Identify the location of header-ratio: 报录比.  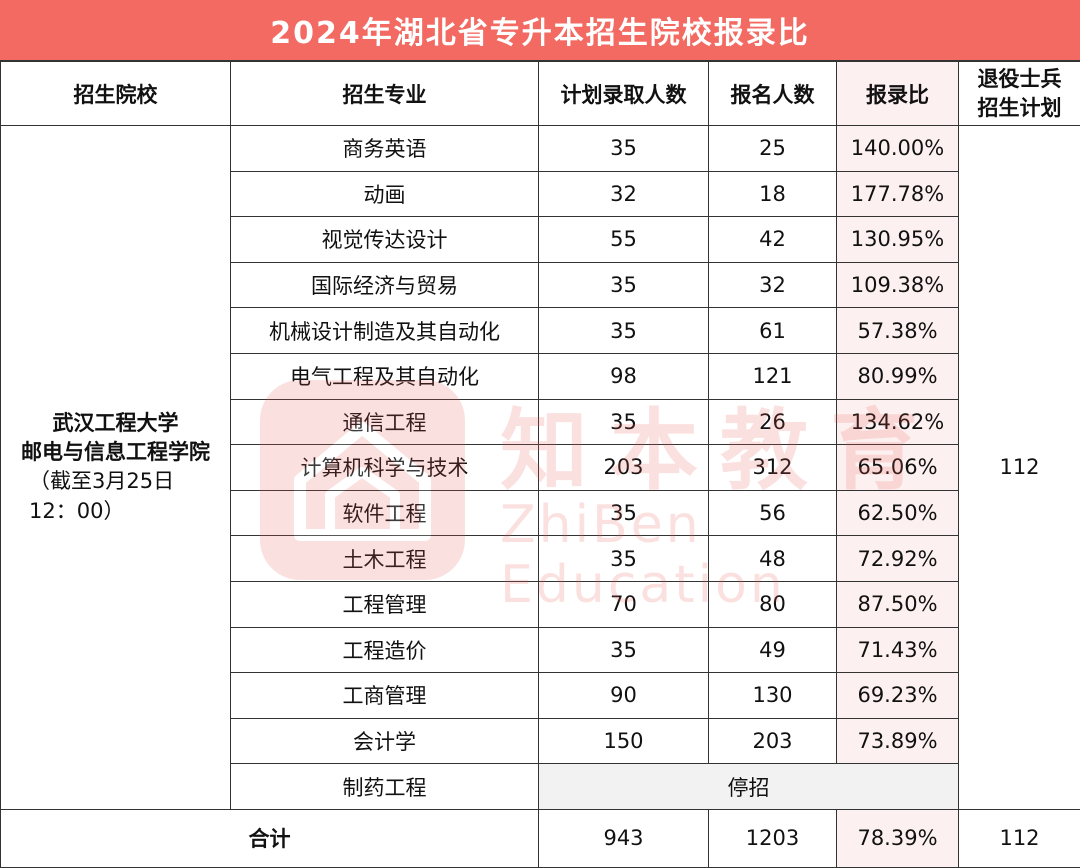
(898, 94).